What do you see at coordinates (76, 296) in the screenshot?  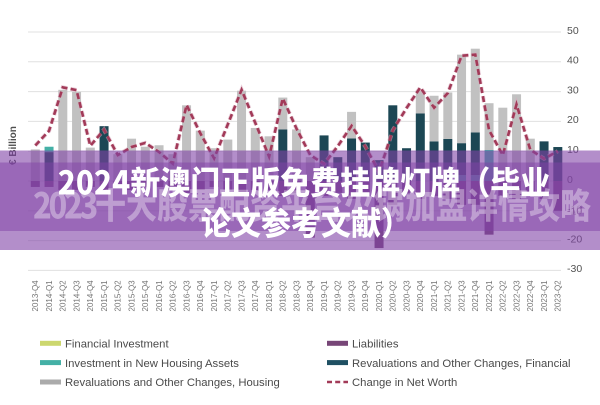 I see `svg-text: 2014-Q3` at bounding box center [76, 296].